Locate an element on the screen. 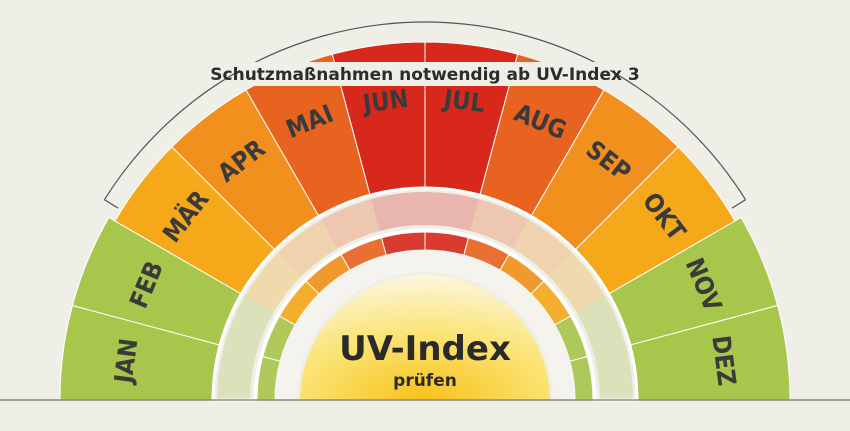 The width and height of the screenshot is (850, 431). month-label: DEZ is located at coordinates (723, 361).